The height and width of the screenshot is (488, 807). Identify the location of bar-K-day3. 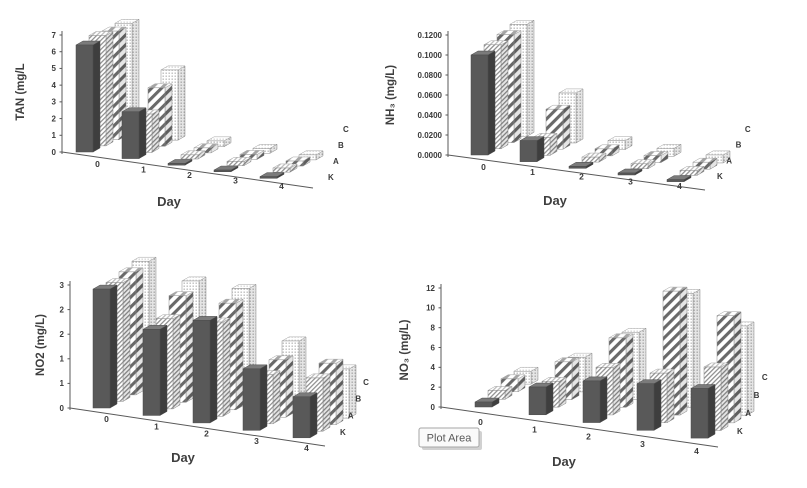
(226, 168).